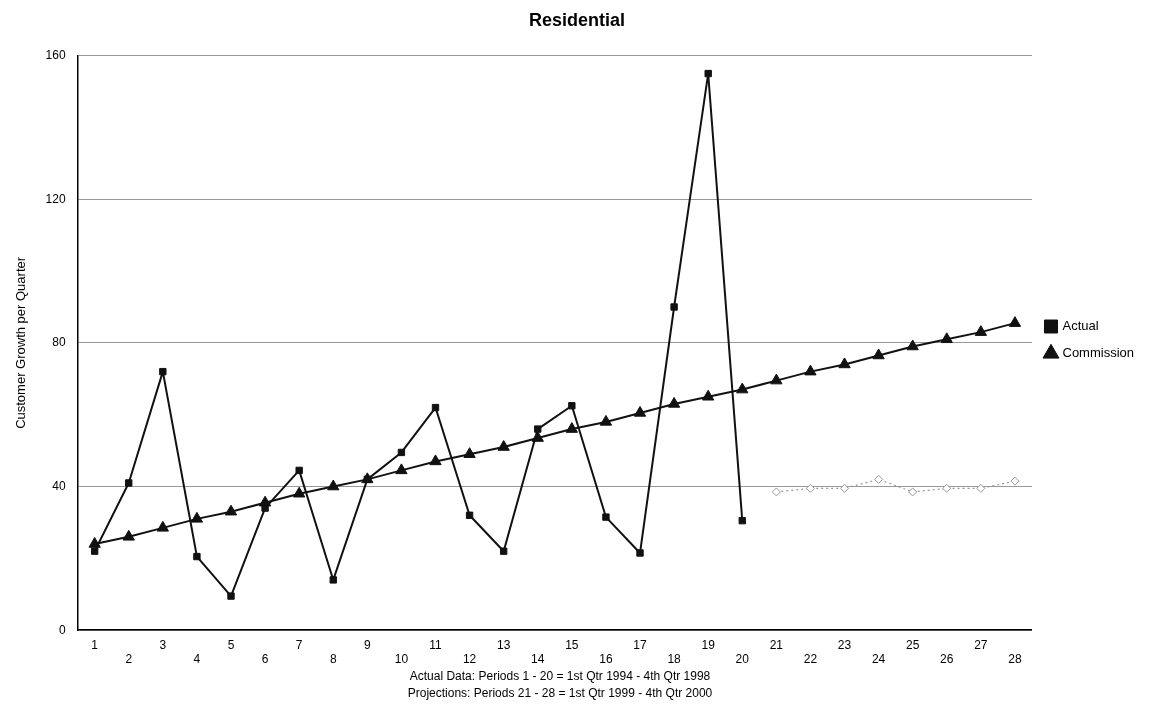 The image size is (1164, 718). What do you see at coordinates (674, 659) in the screenshot?
I see `x-tick-label: 18` at bounding box center [674, 659].